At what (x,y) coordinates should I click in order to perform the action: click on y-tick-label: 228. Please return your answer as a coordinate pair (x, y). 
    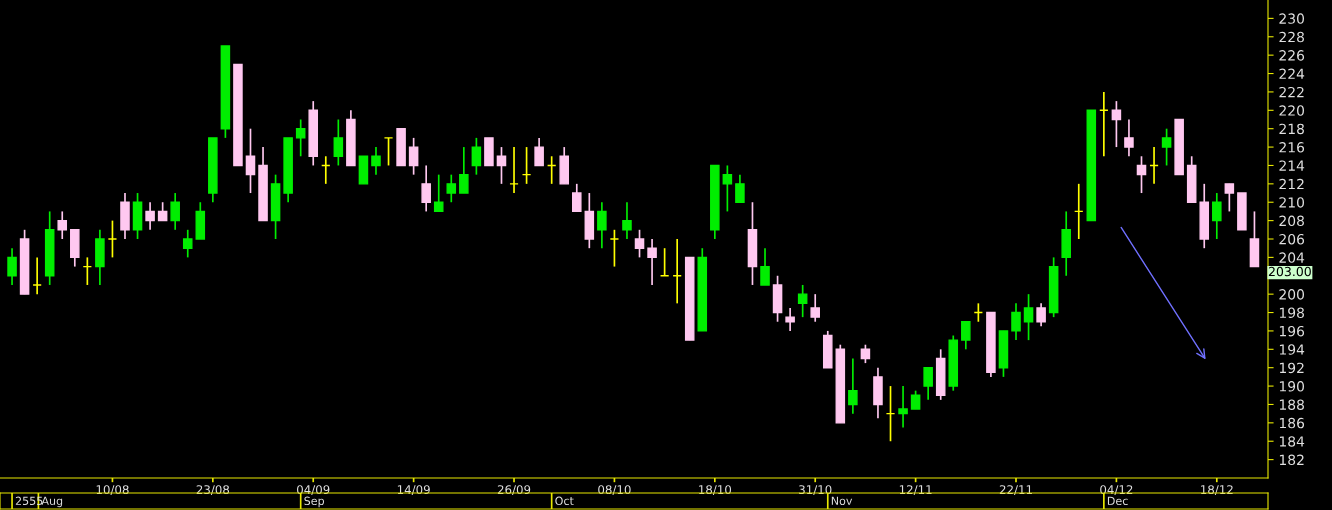
    Looking at the image, I should click on (1291, 37).